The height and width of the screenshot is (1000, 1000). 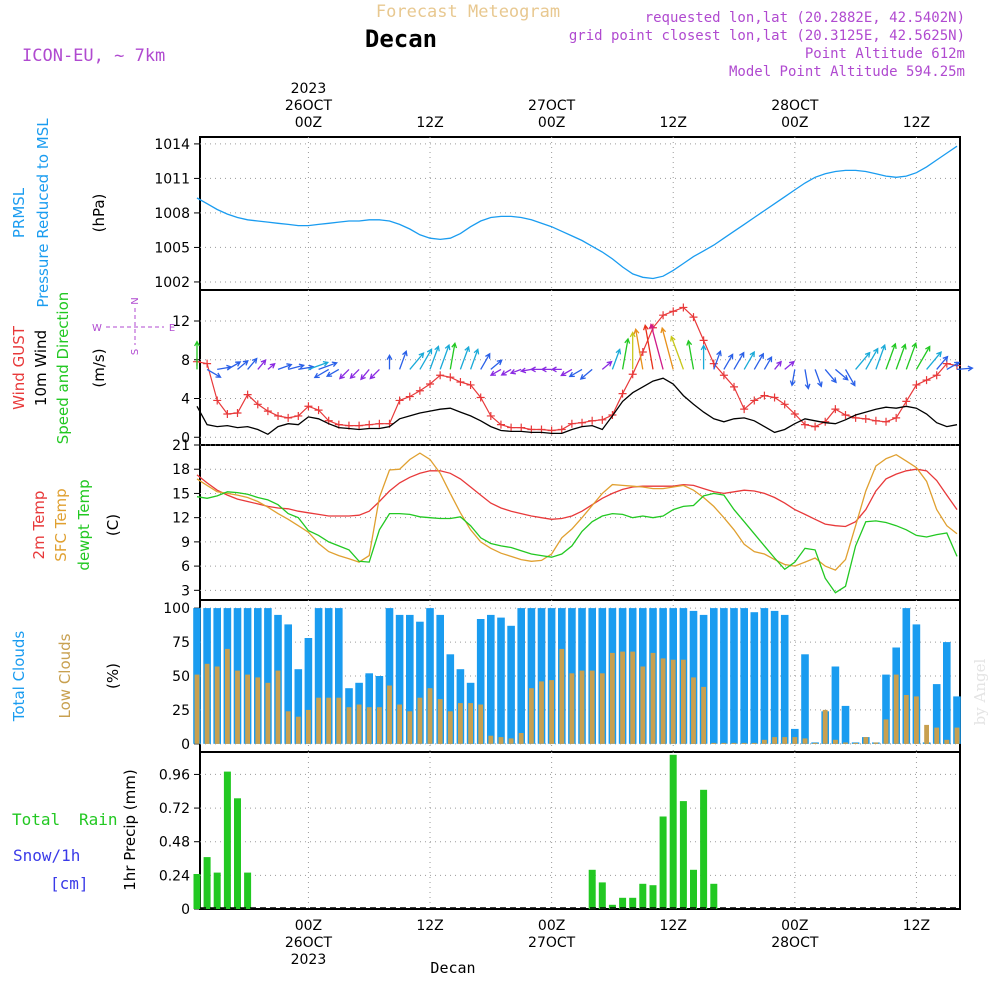 What do you see at coordinates (41, 368) in the screenshot?
I see `wind-10m-label: 10m Wind` at bounding box center [41, 368].